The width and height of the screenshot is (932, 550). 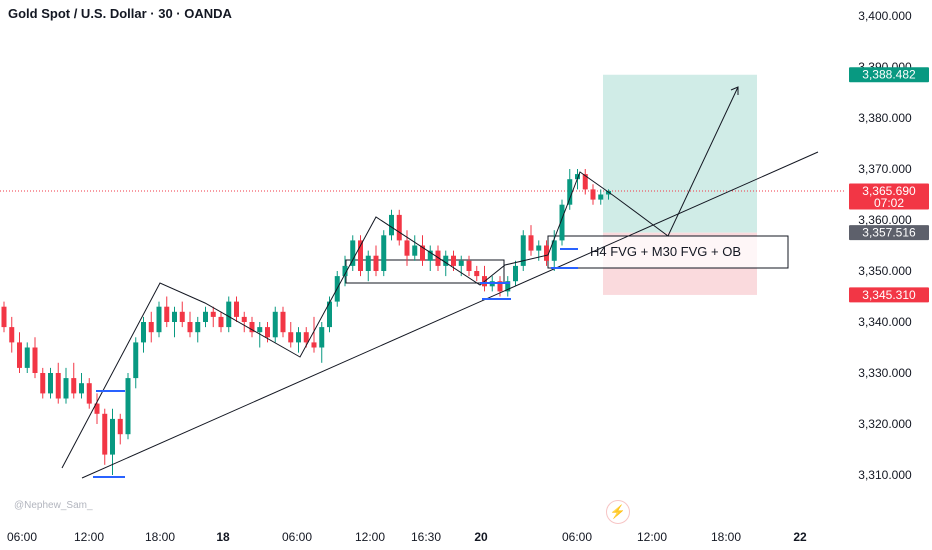 I want to click on x-axis-tick: 18:00, so click(x=726, y=537).